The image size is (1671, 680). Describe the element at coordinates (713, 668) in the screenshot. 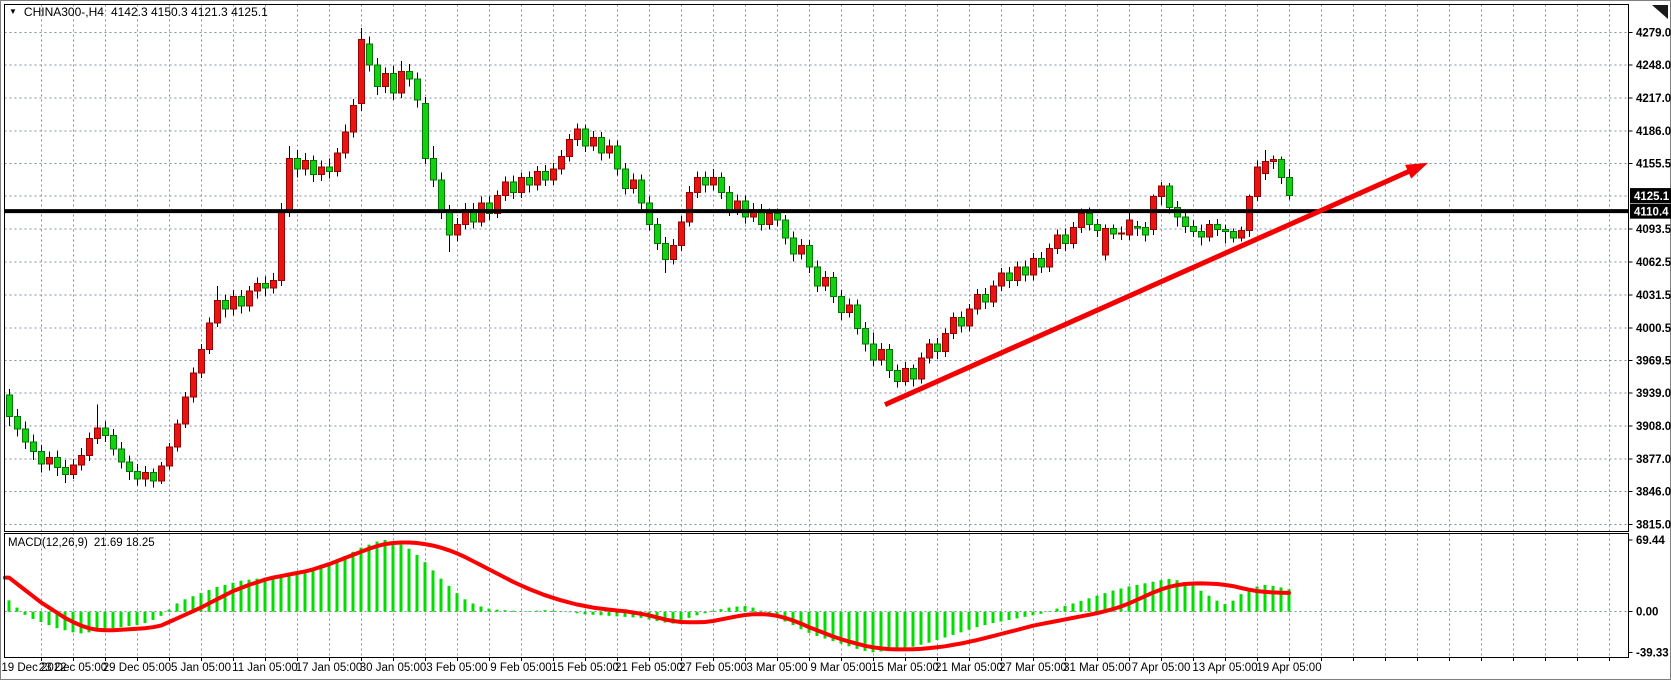

I see `time-axis-label: 27 Feb 05:00` at that location.